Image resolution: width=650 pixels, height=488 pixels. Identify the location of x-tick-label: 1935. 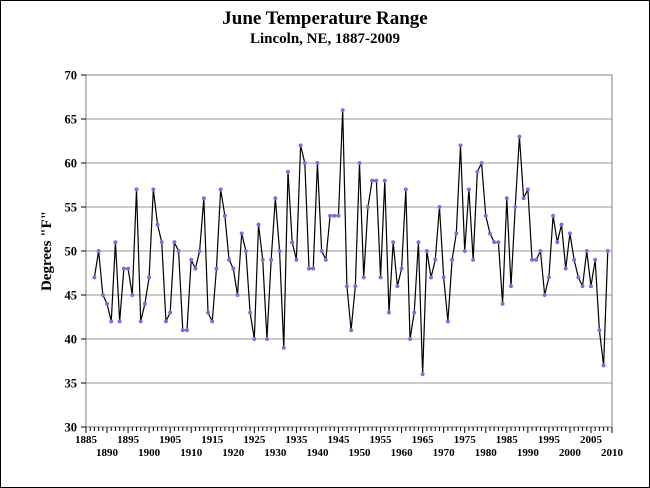
(296, 440).